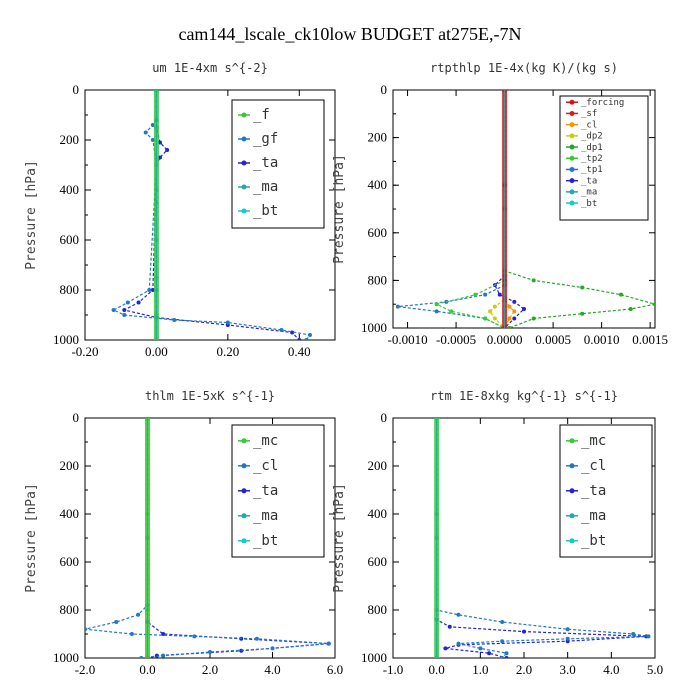  What do you see at coordinates (592, 137) in the screenshot?
I see `legend-label: _dp2` at bounding box center [592, 137].